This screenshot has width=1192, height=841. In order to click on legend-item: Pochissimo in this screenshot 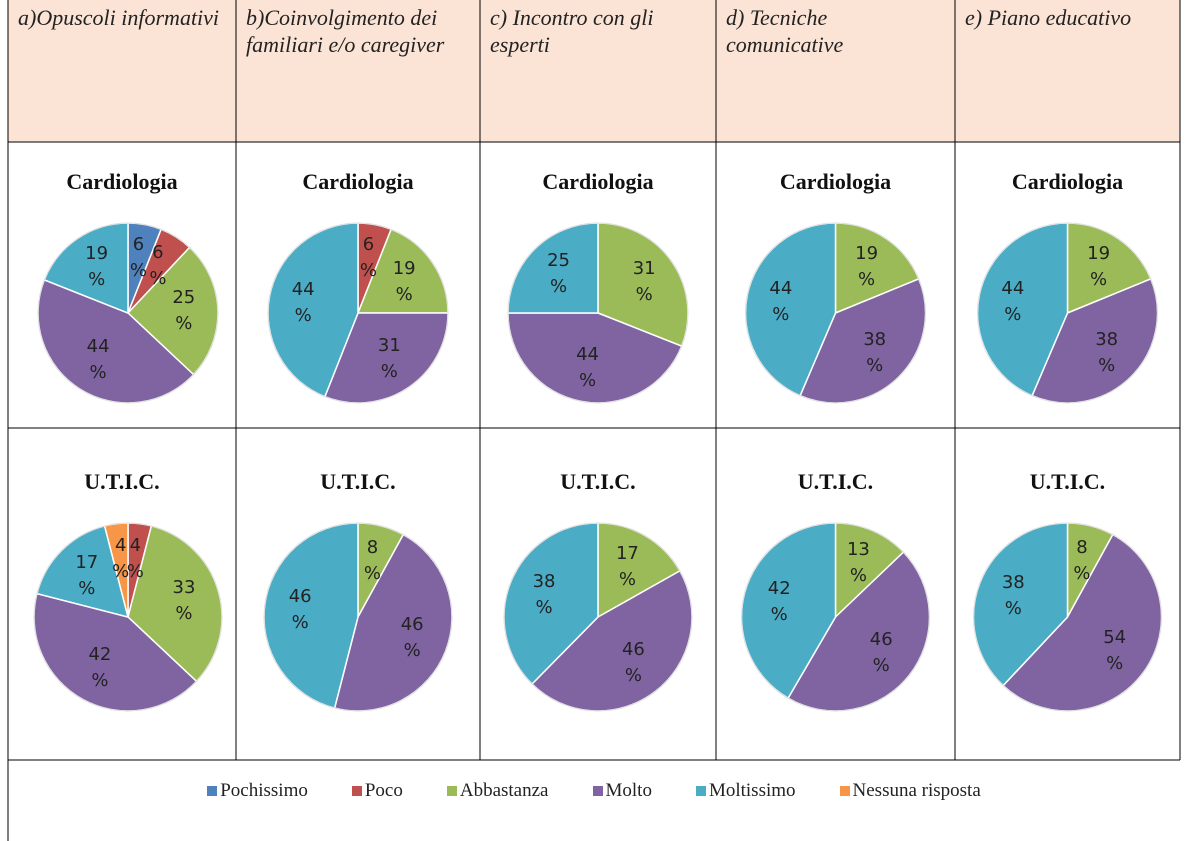, I will do `click(257, 791)`.